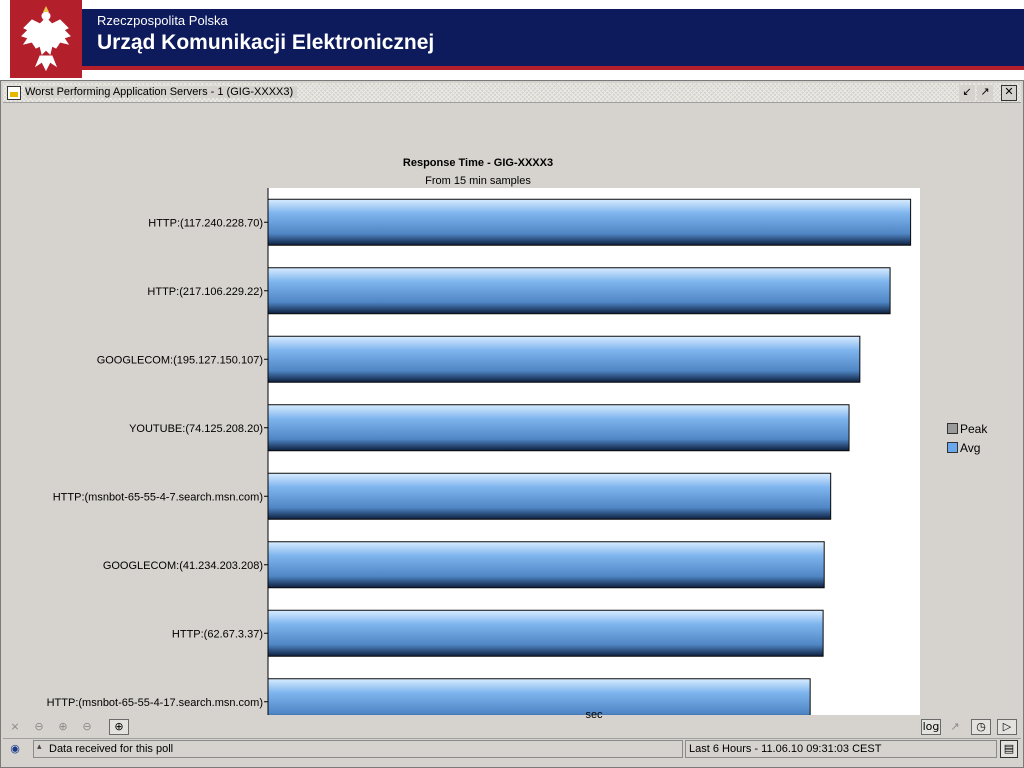 Image resolution: width=1024 pixels, height=768 pixels. What do you see at coordinates (196, 429) in the screenshot?
I see `y-tick-label-3: YOUTUBE:(74.125.208.20)` at bounding box center [196, 429].